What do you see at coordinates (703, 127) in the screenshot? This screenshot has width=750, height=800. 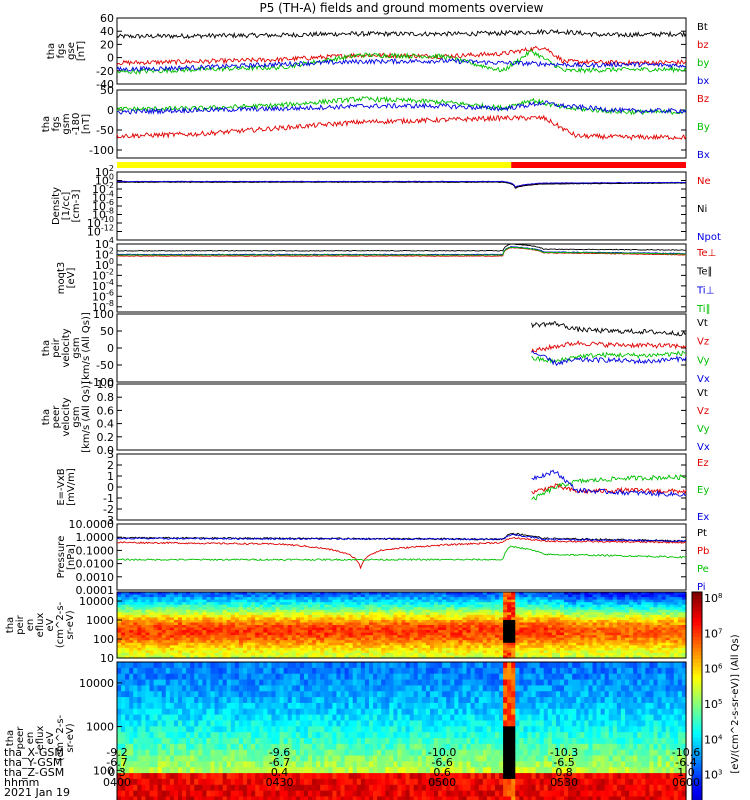 I see `legend-By: By` at bounding box center [703, 127].